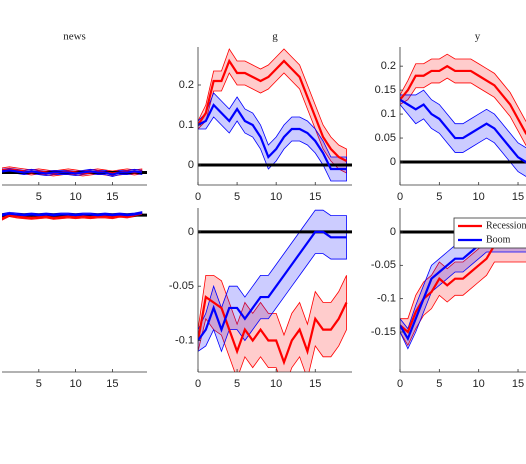  Describe the element at coordinates (383, 332) in the screenshot. I see `y-tick-label: -0.15` at that location.